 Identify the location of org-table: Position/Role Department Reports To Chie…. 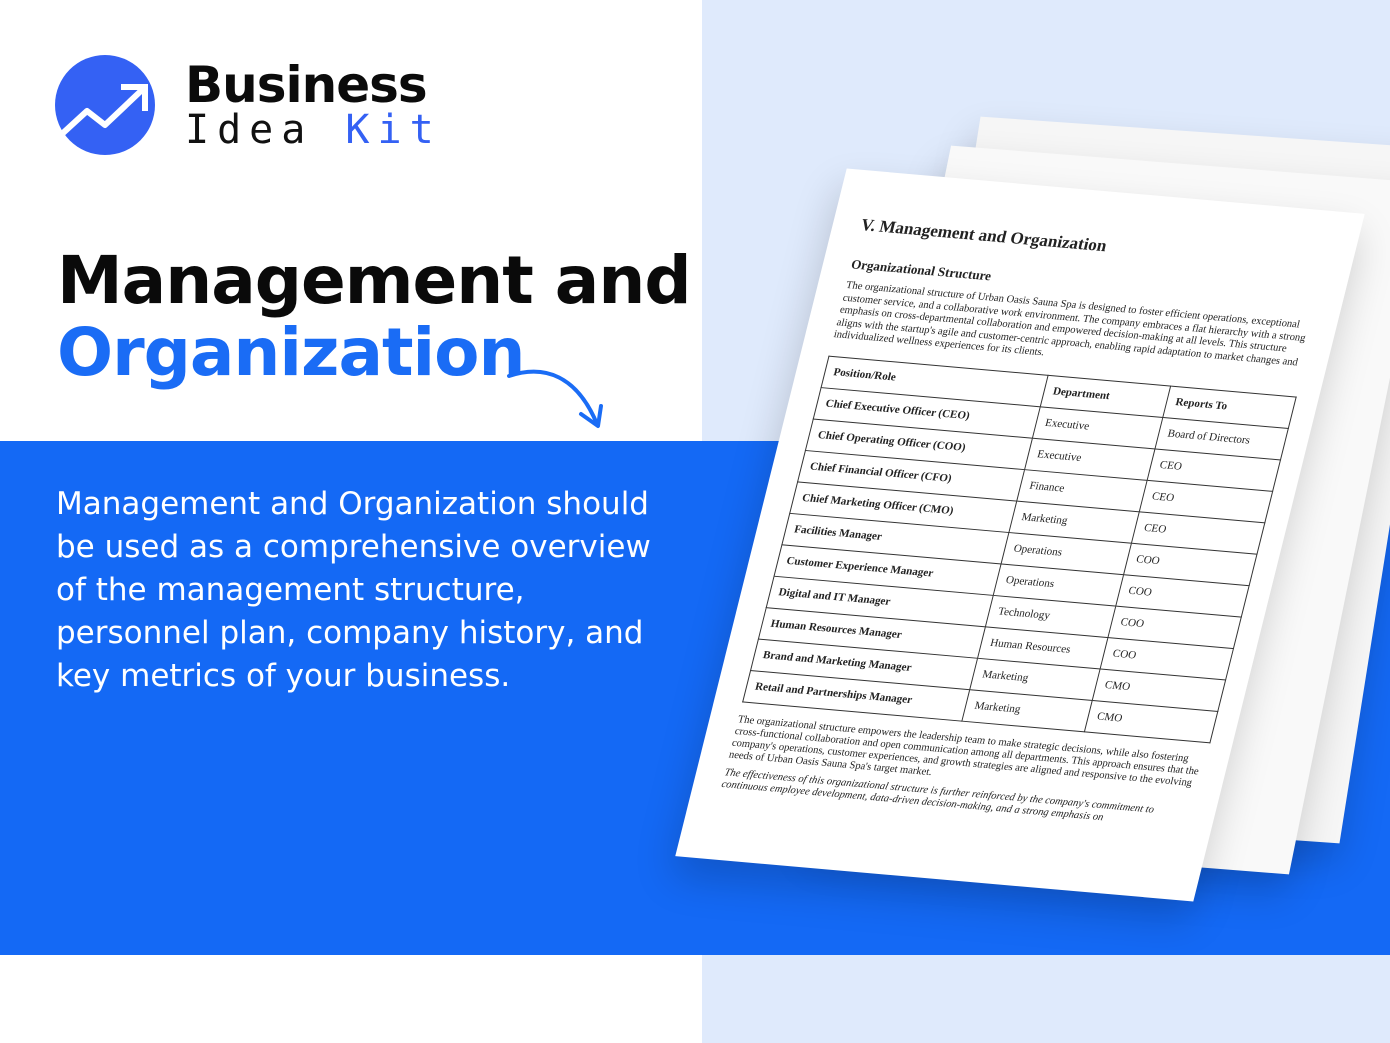
(1019, 549).